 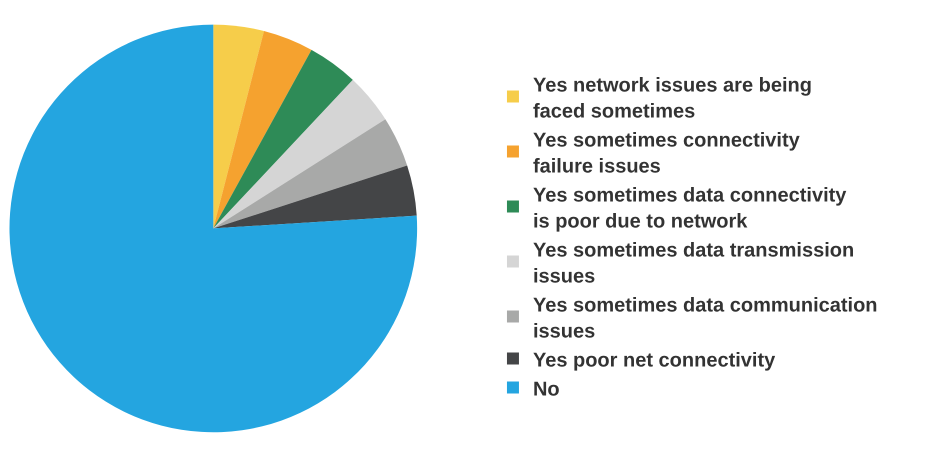 I want to click on legend-label: Yes network issues are being faced sometimes, so click(x=672, y=98).